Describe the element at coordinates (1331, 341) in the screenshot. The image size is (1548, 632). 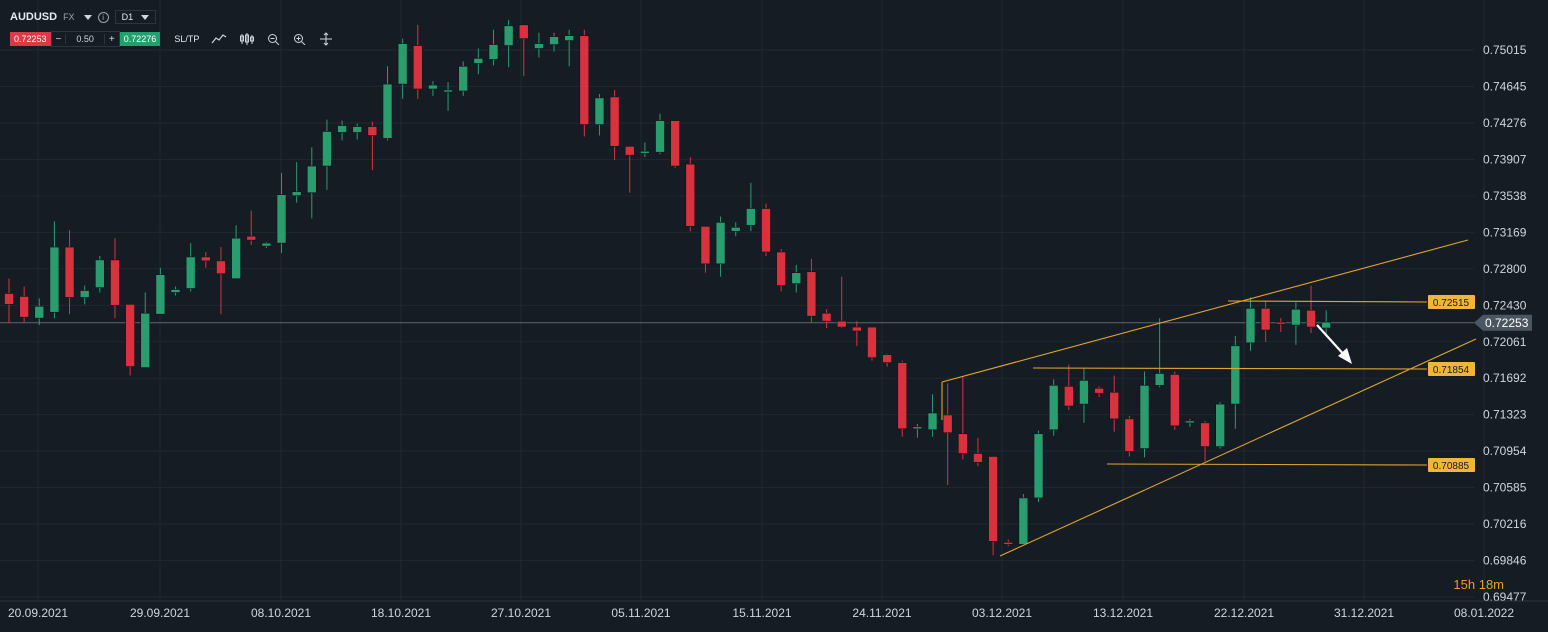
I see `forecast-arrow` at that location.